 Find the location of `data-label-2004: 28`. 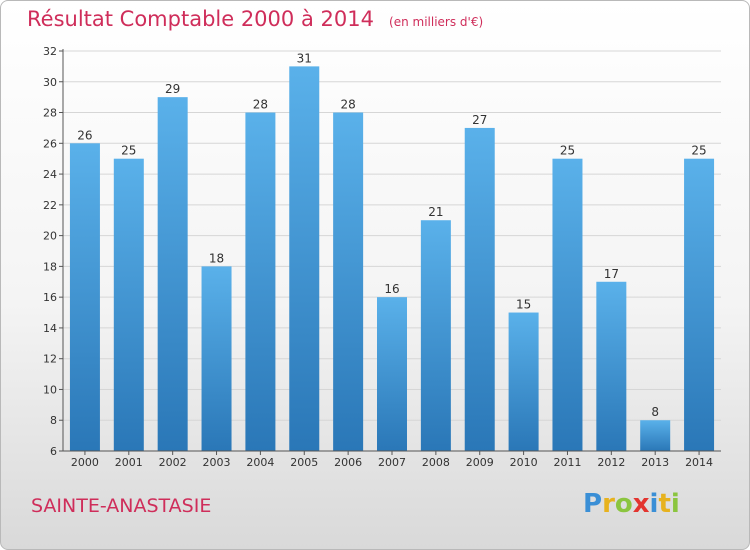

data-label-2004: 28 is located at coordinates (260, 105).